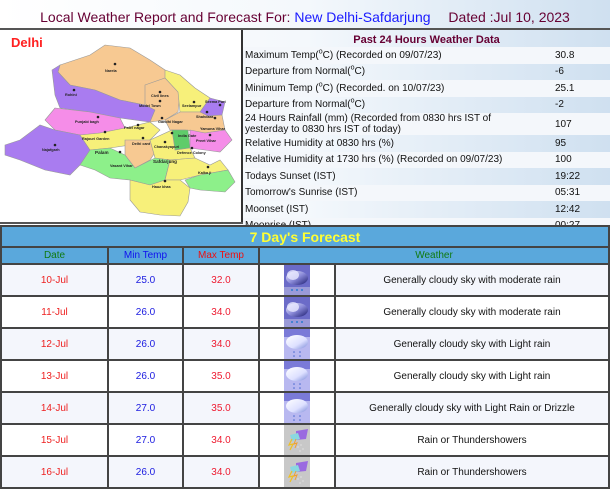 This screenshot has height=489, width=610. What do you see at coordinates (54, 472) in the screenshot?
I see `forecast-date: 16-Jul` at bounding box center [54, 472].